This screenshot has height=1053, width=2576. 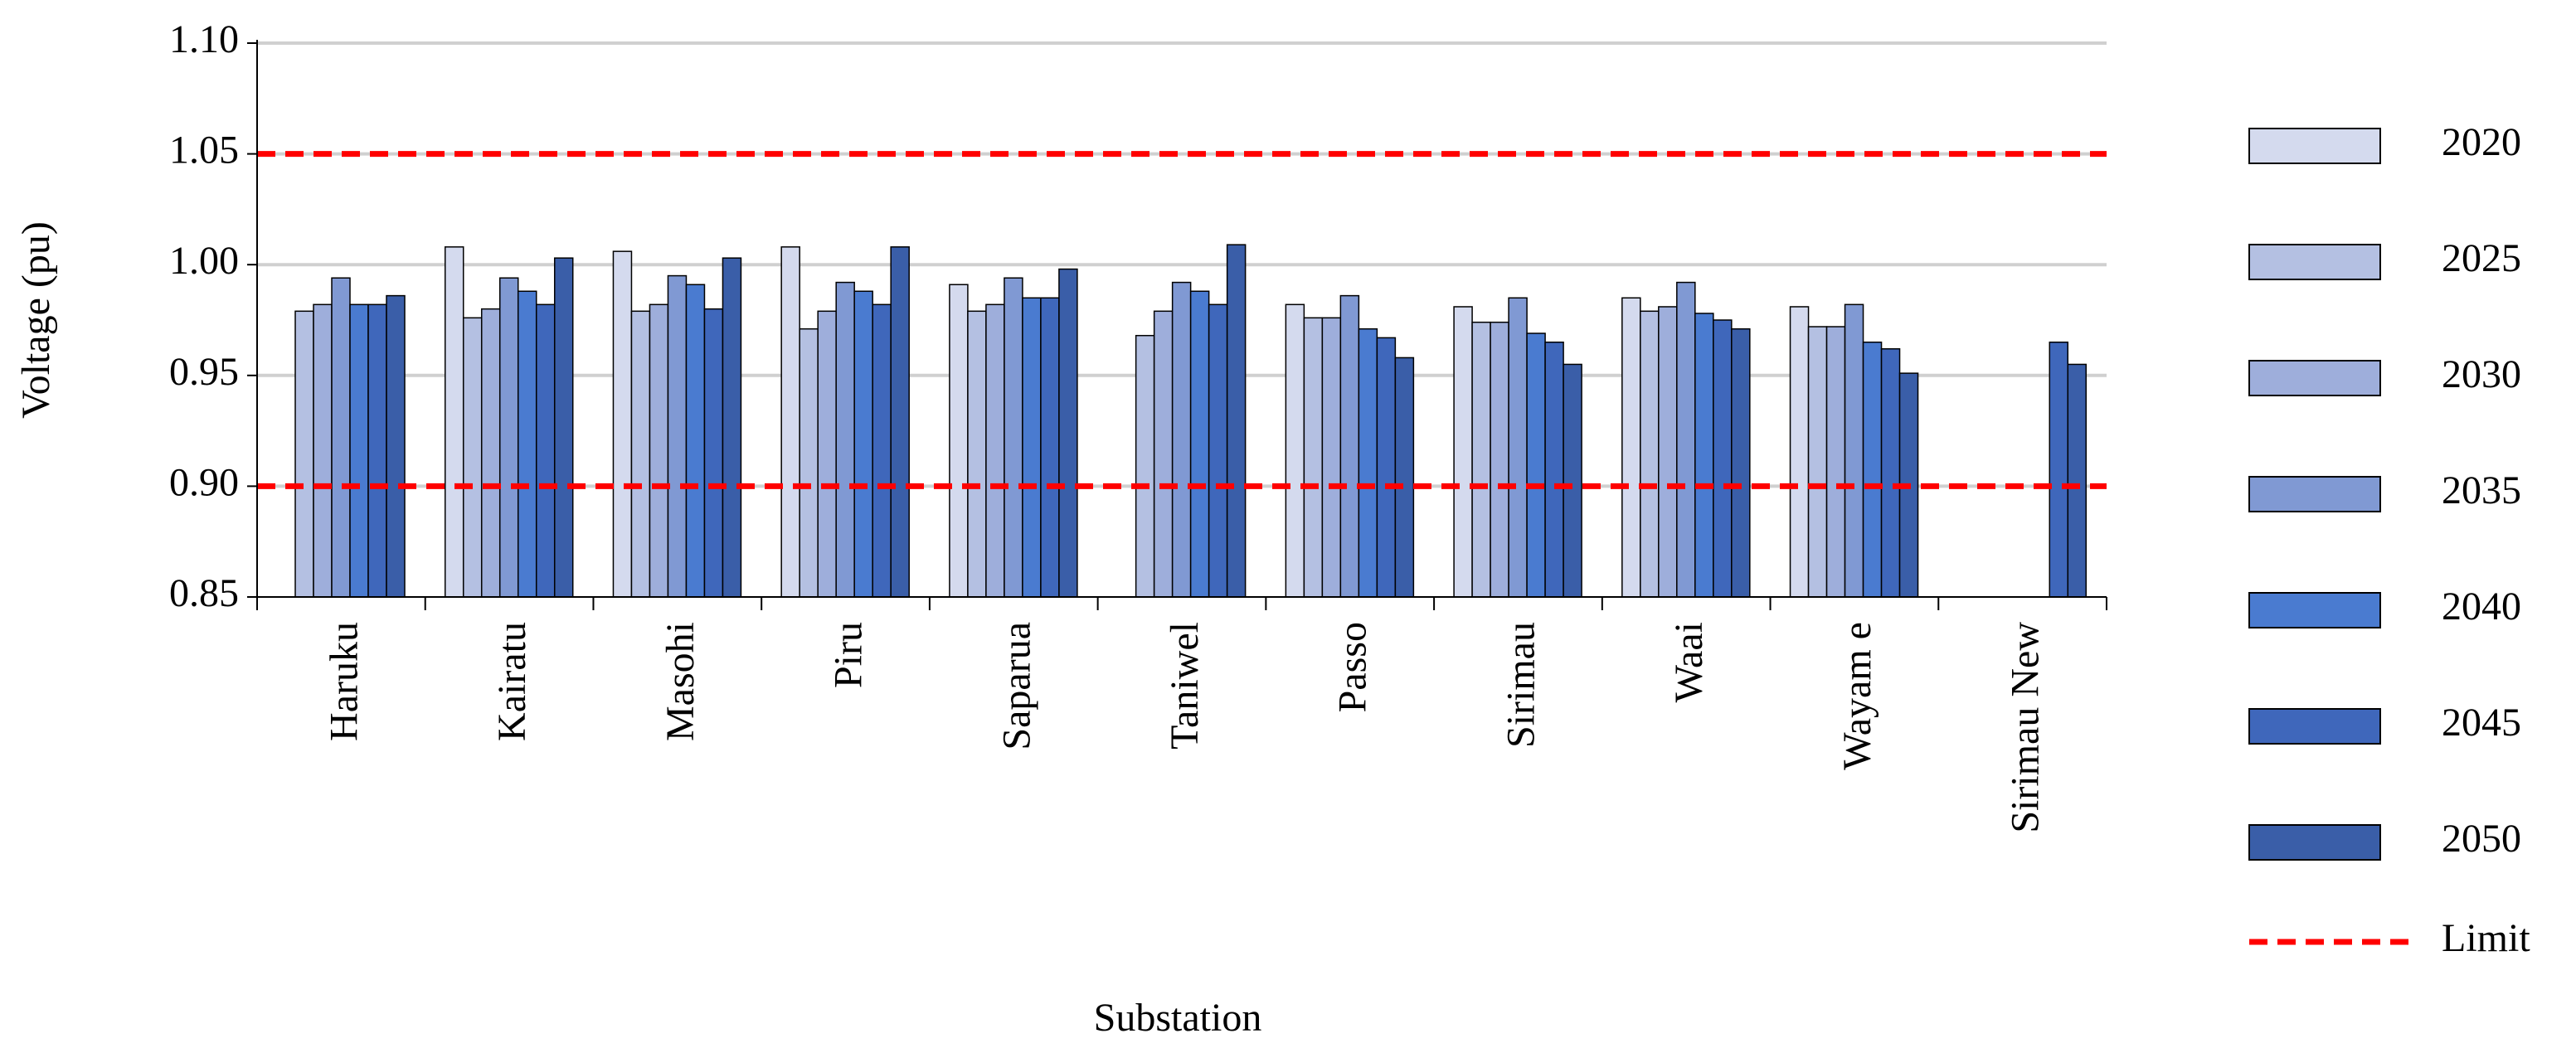 What do you see at coordinates (204, 150) in the screenshot?
I see `y-tick-label: 1.05` at bounding box center [204, 150].